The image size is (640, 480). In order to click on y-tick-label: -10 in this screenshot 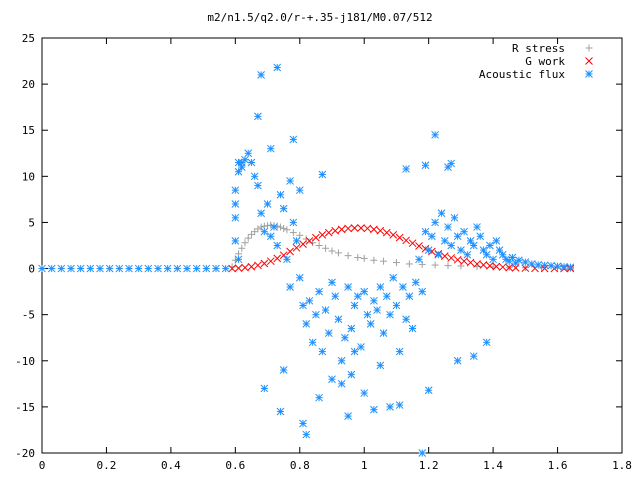, I will do `click(25, 361)`.